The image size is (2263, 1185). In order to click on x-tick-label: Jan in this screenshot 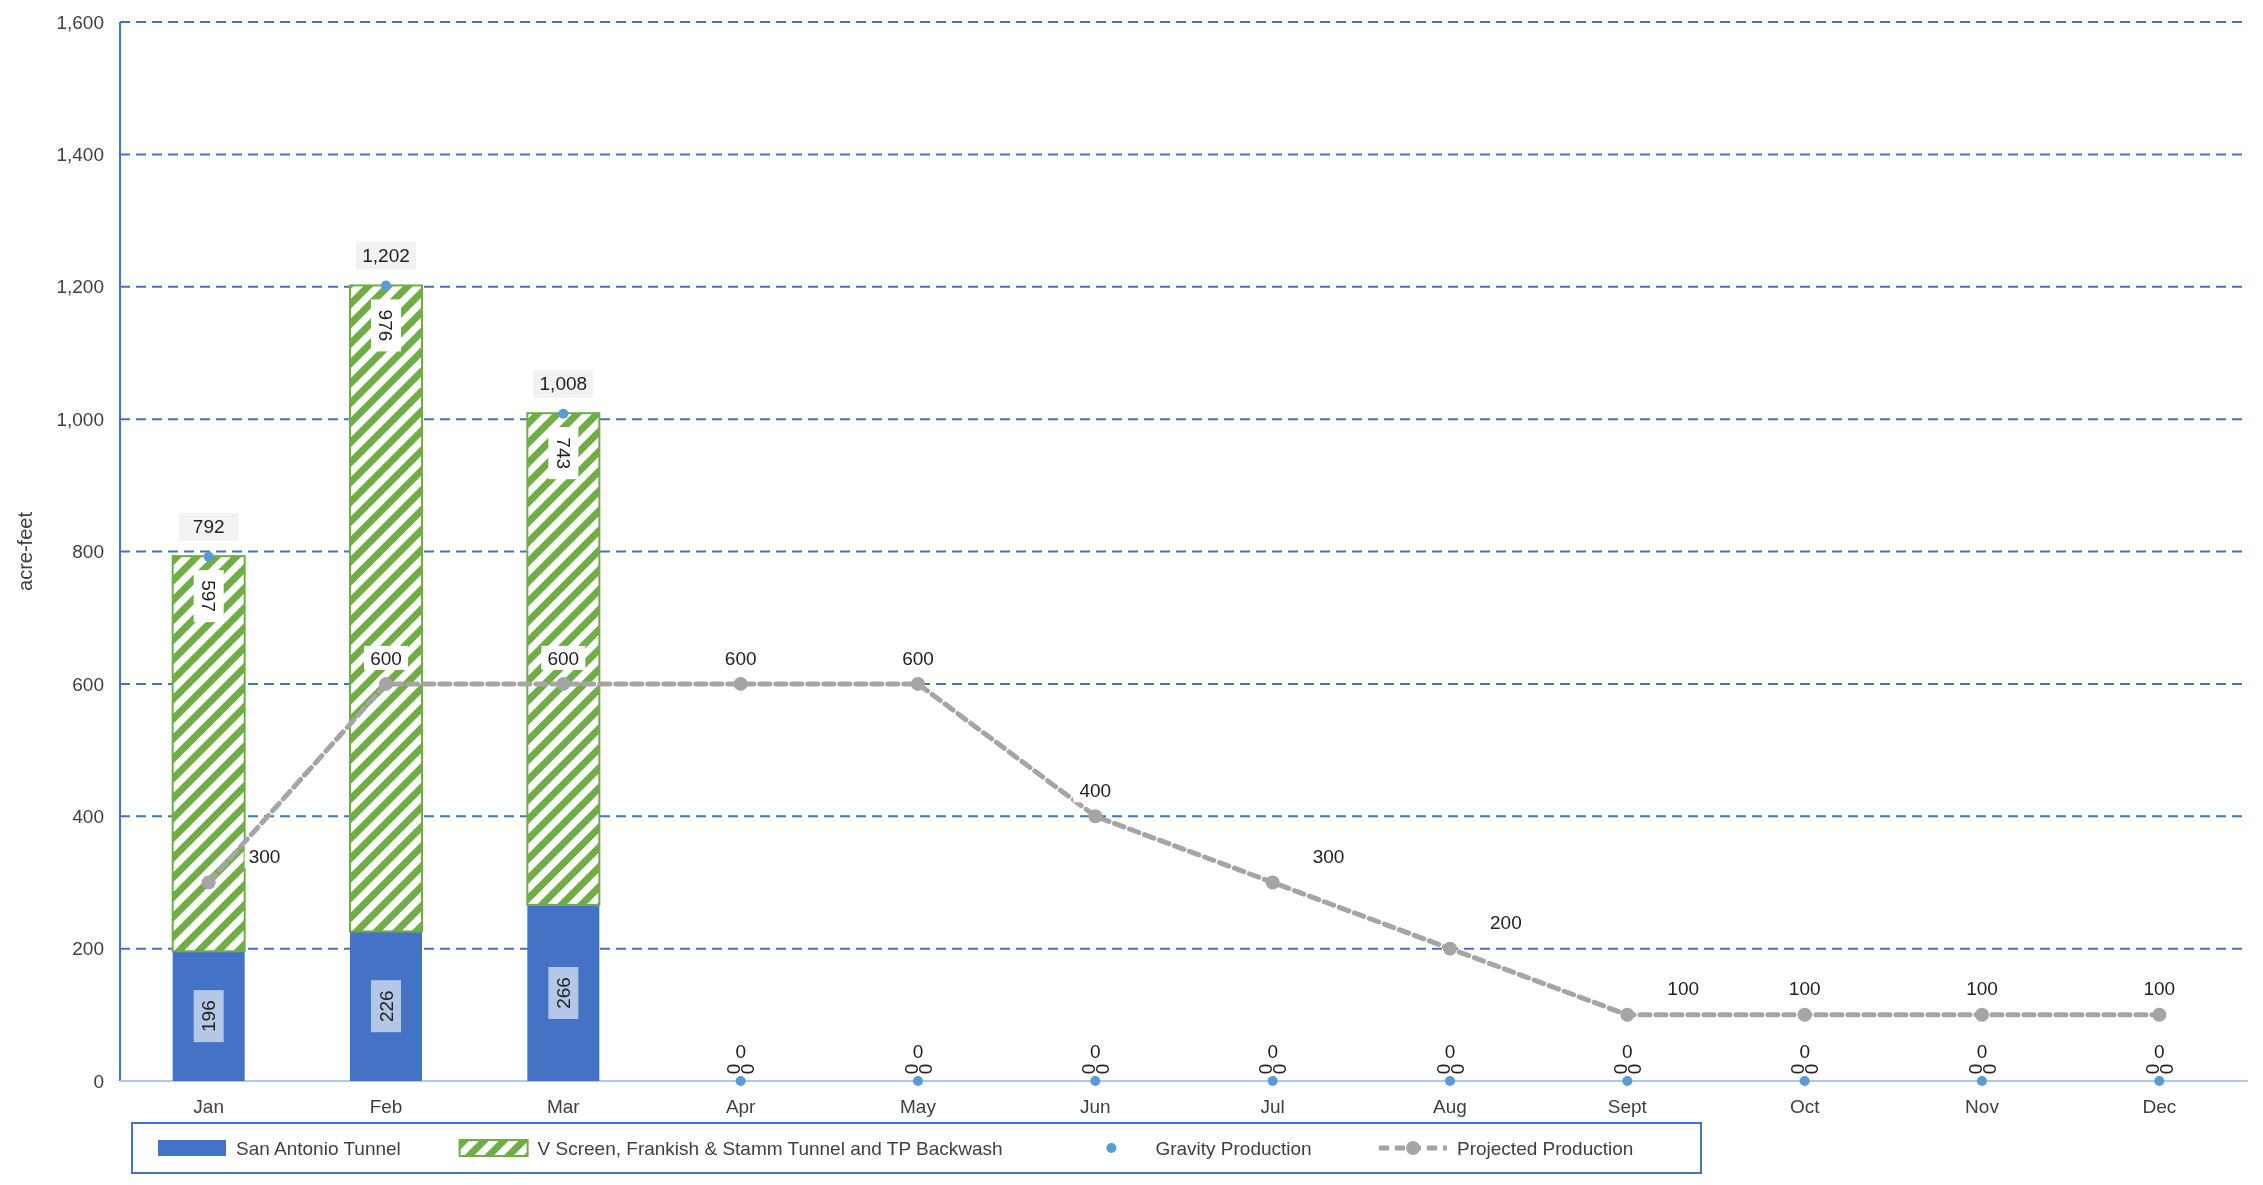, I will do `click(208, 1106)`.